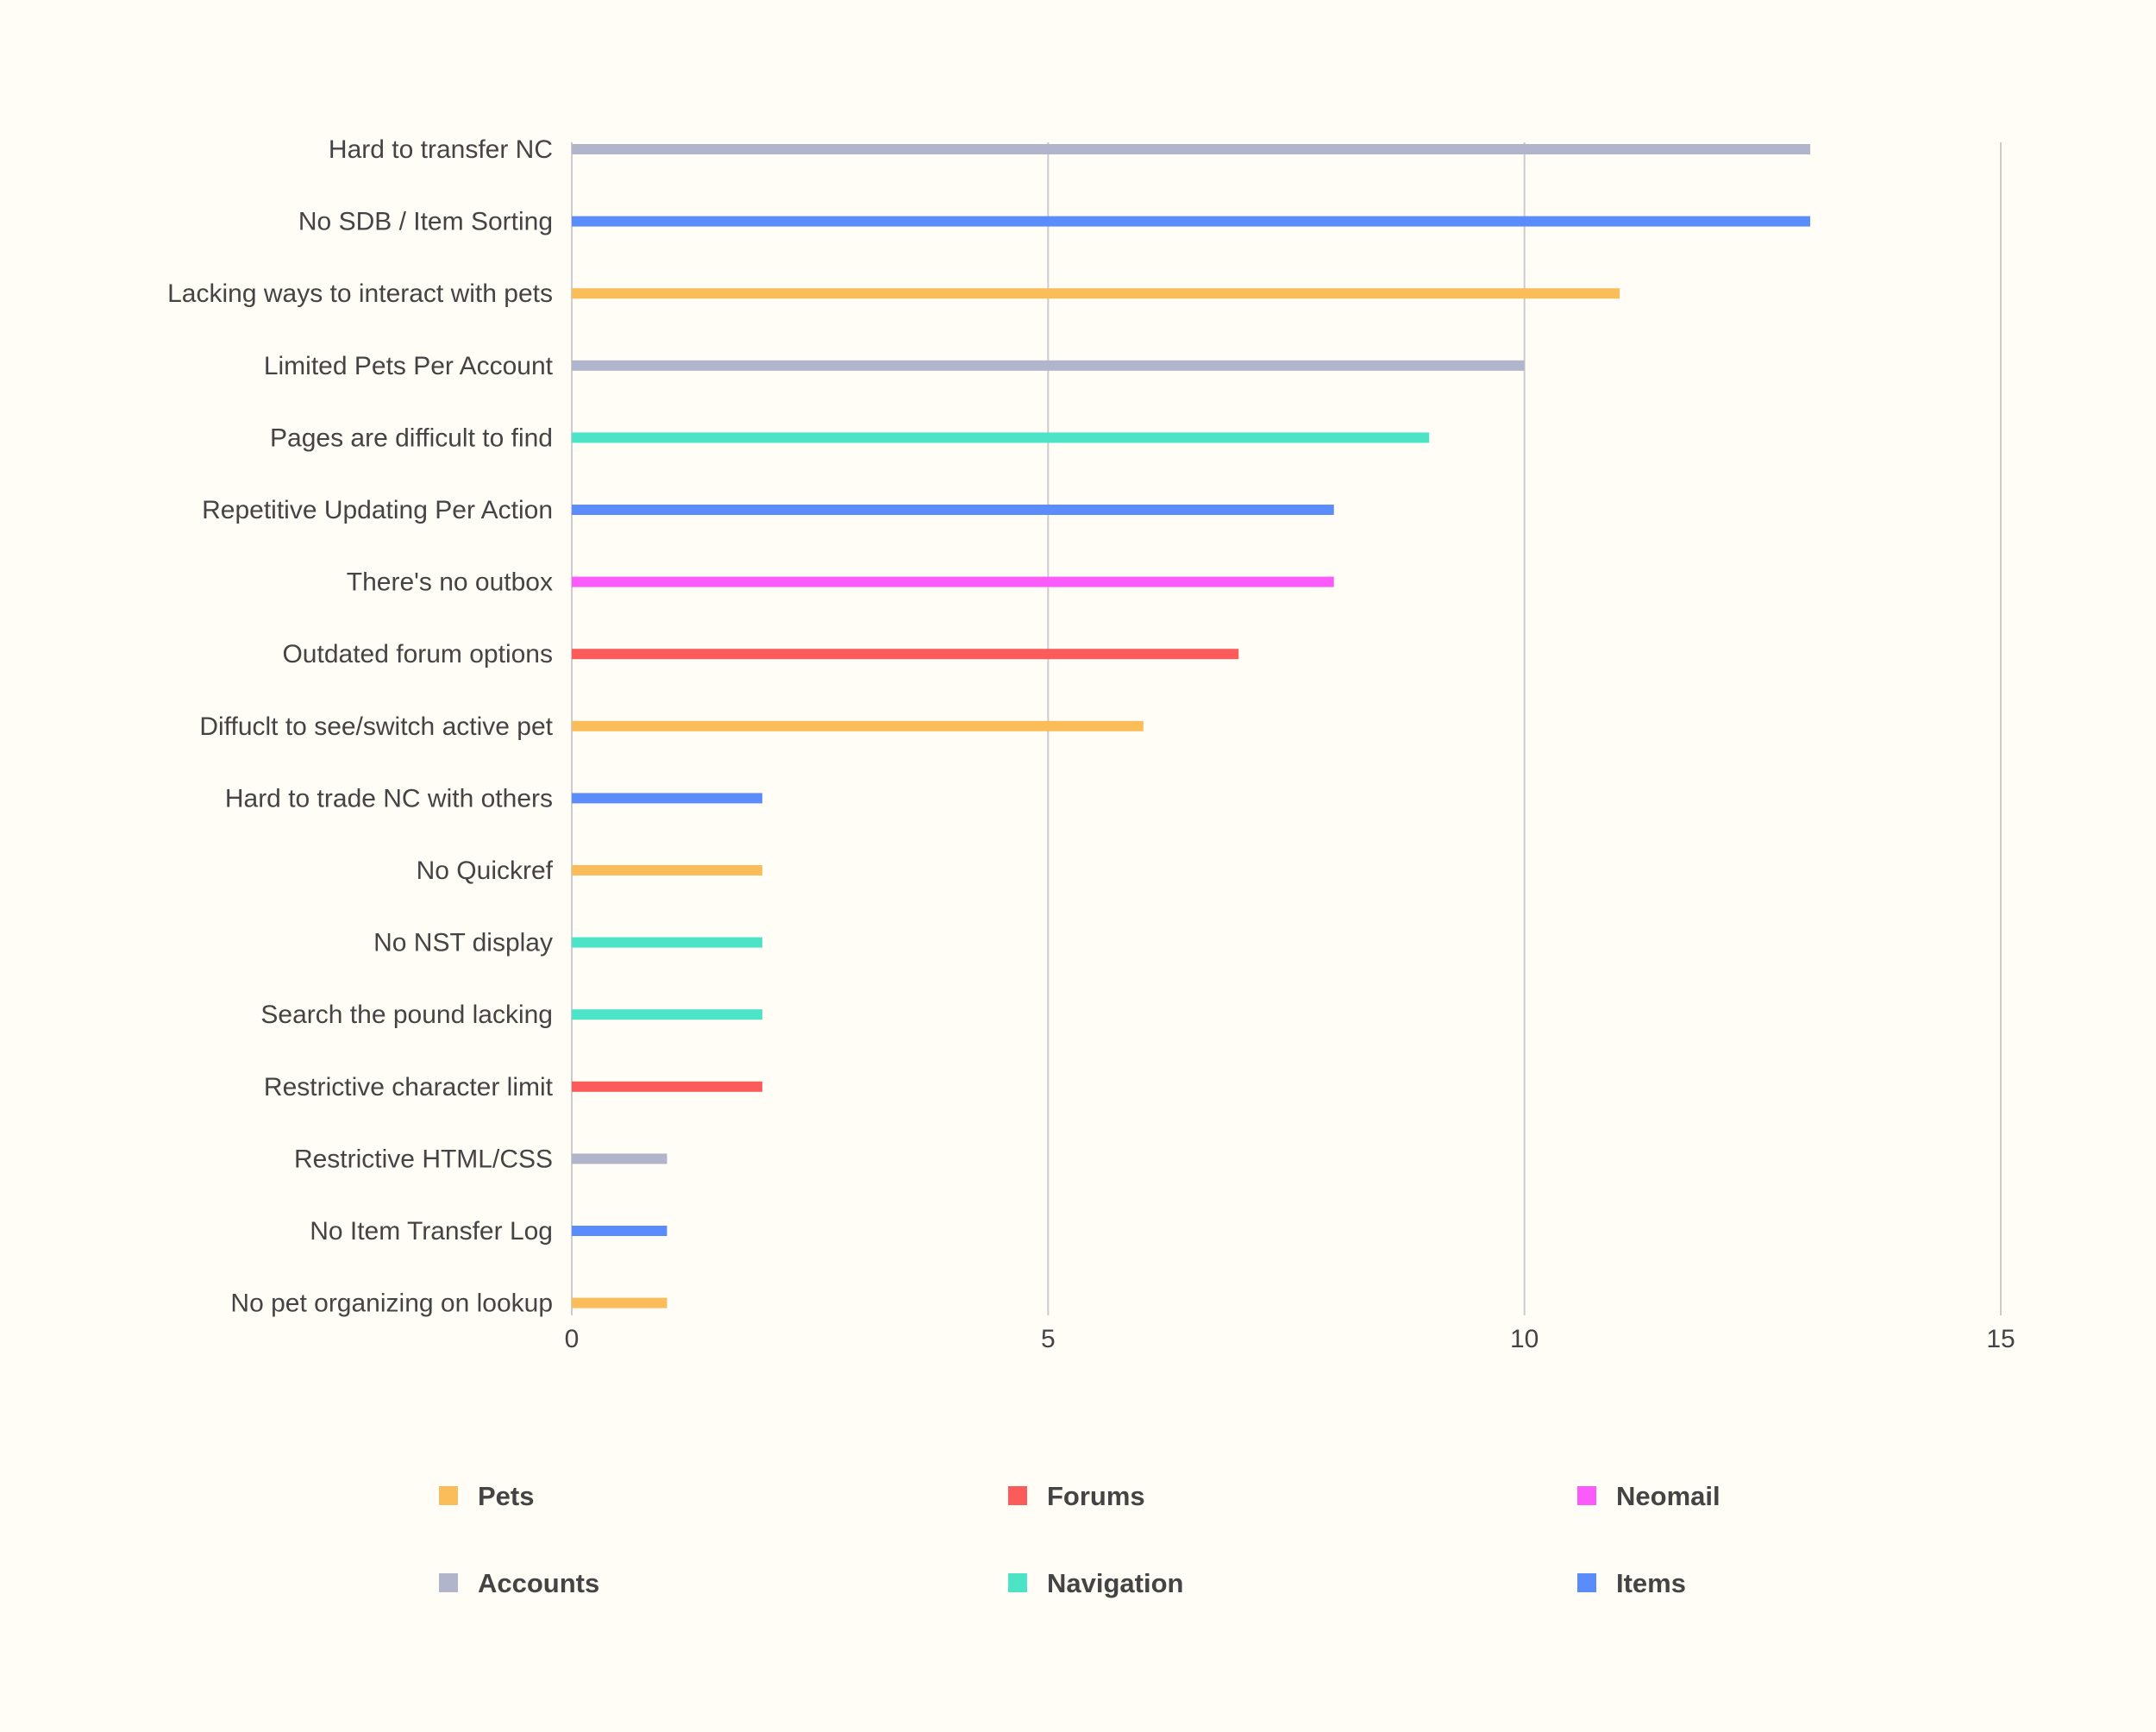 Image resolution: width=2156 pixels, height=1732 pixels. Describe the element at coordinates (1115, 1583) in the screenshot. I see `legend-label: Navigation` at that location.